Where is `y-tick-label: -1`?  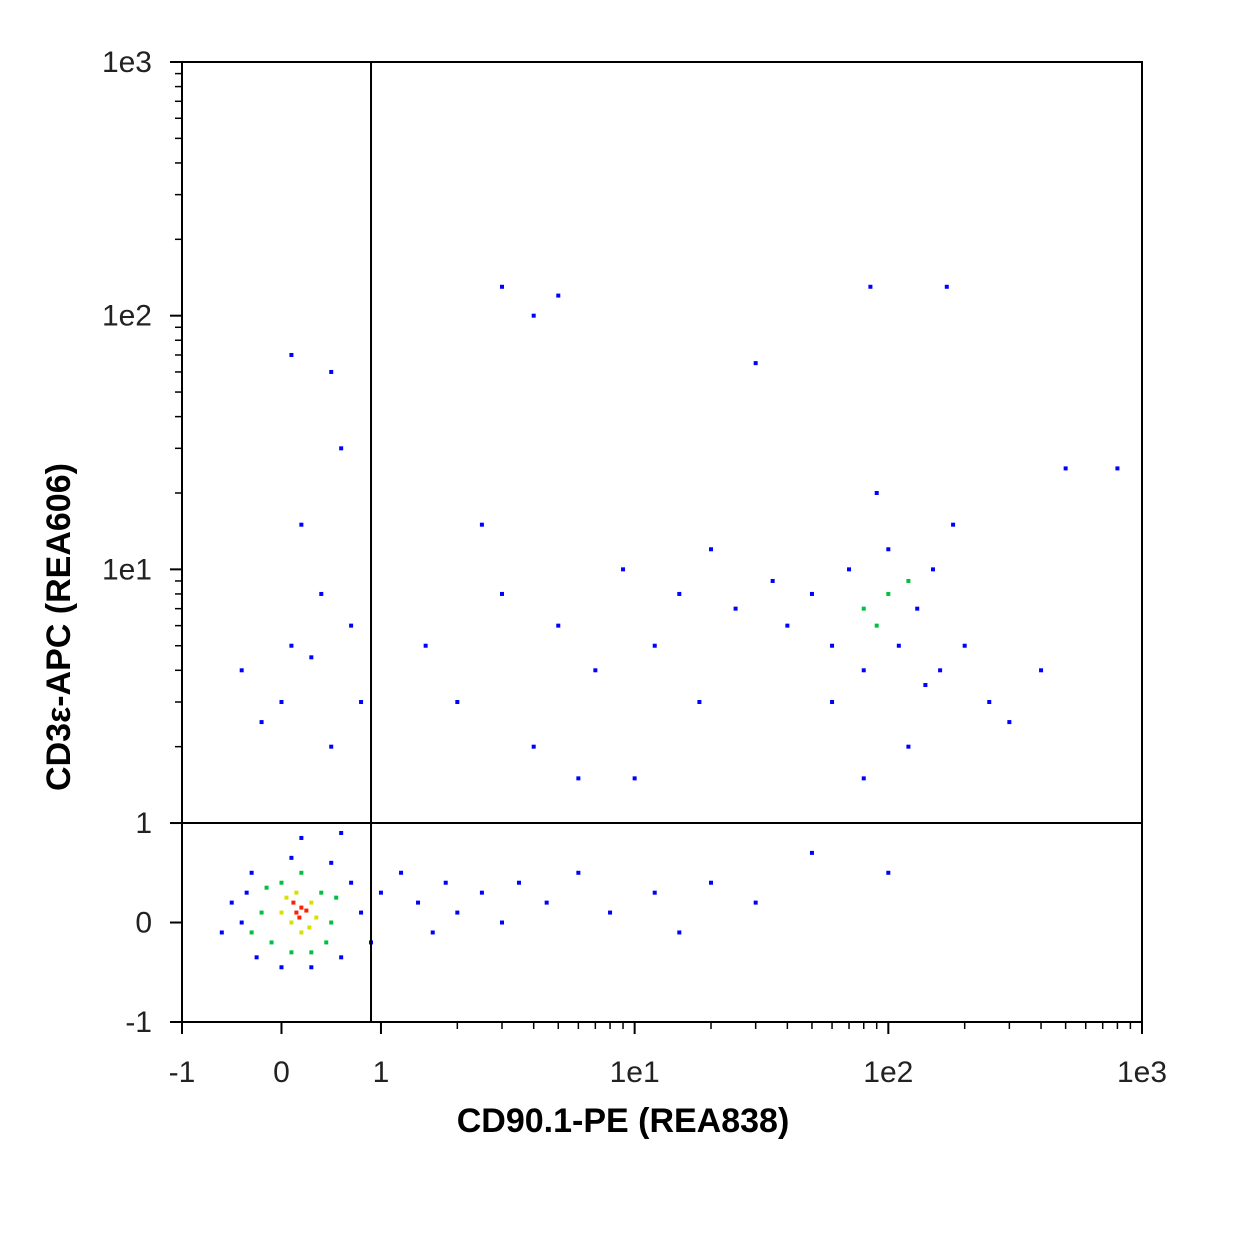 y-tick-label: -1 is located at coordinates (138, 1022).